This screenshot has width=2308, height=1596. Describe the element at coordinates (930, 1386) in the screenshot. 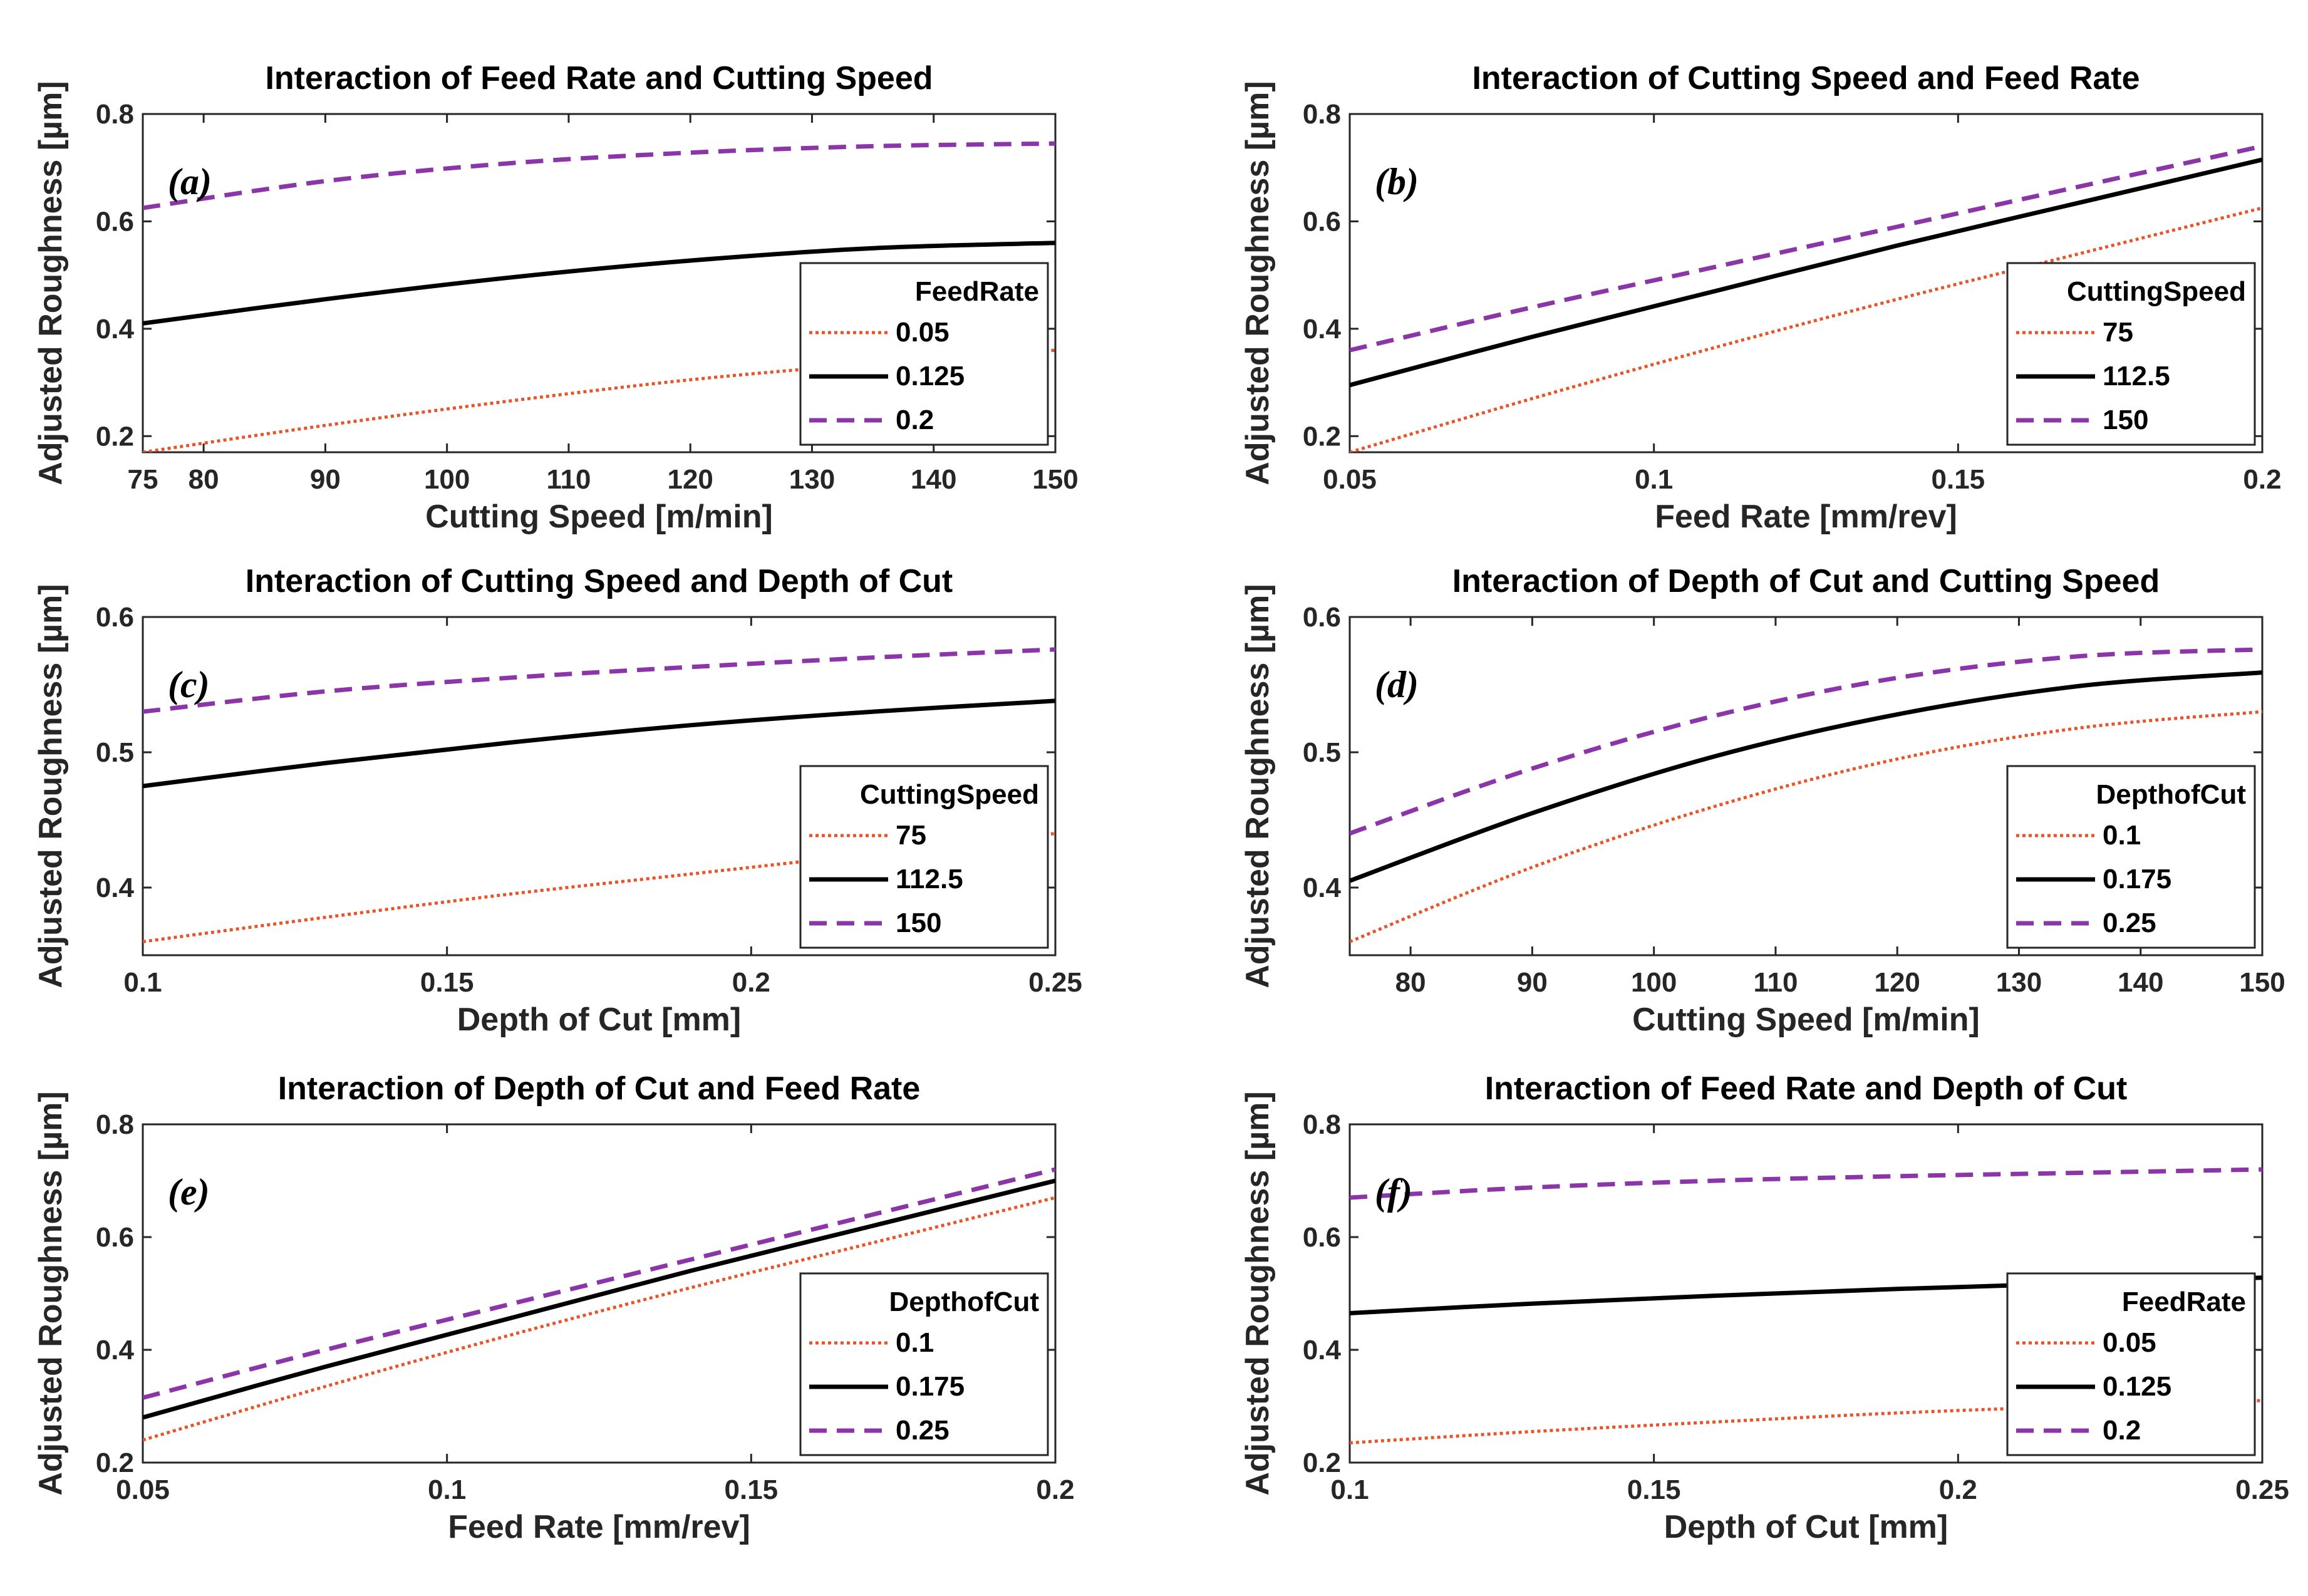

I see `legend-entry: 0.175` at that location.